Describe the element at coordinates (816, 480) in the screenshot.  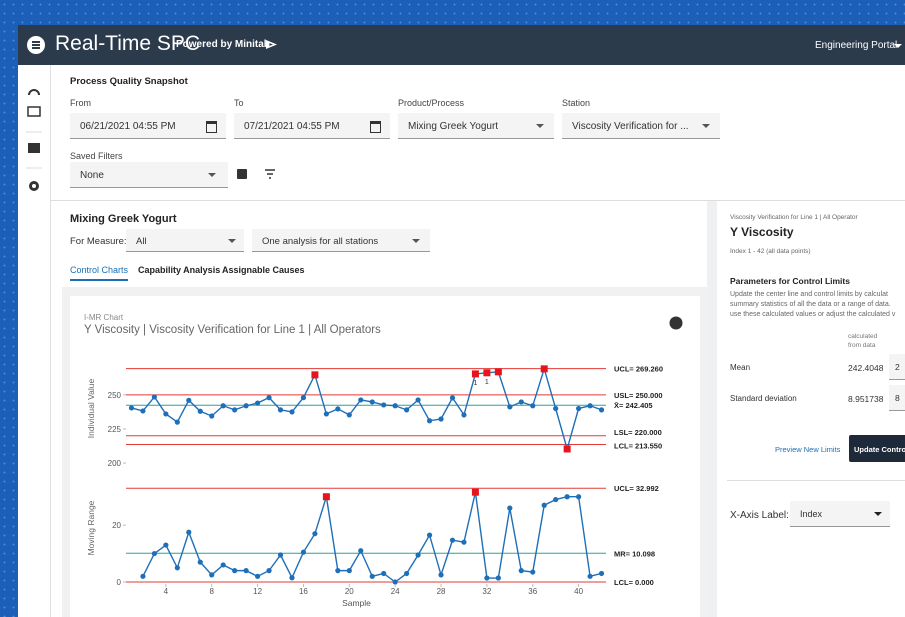
I see `divider` at that location.